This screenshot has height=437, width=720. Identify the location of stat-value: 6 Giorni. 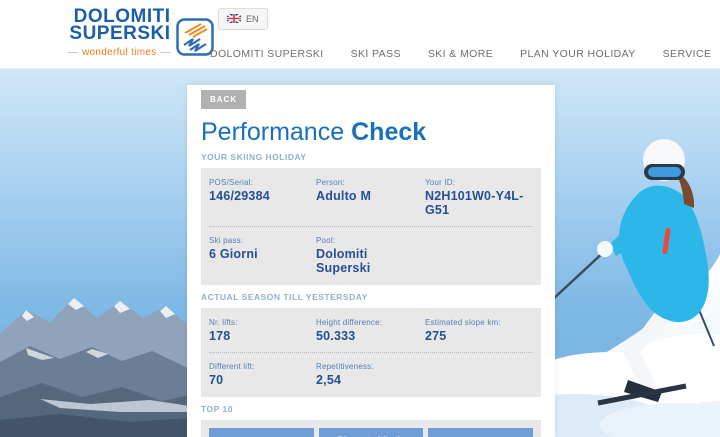
(233, 254).